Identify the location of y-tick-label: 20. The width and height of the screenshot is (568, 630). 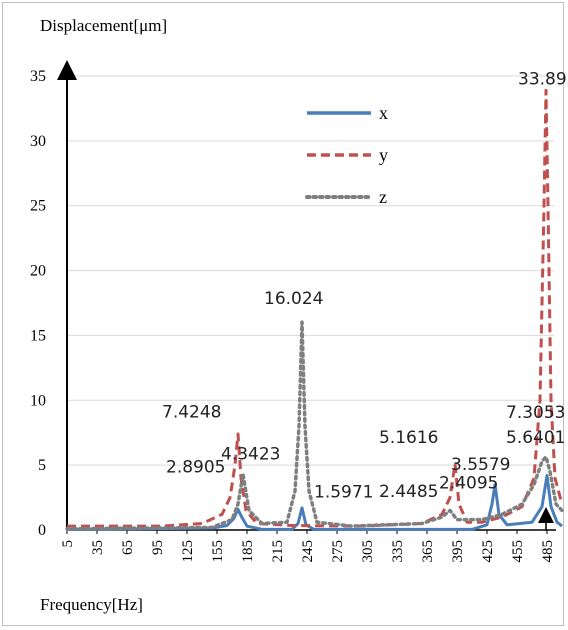
(38, 271).